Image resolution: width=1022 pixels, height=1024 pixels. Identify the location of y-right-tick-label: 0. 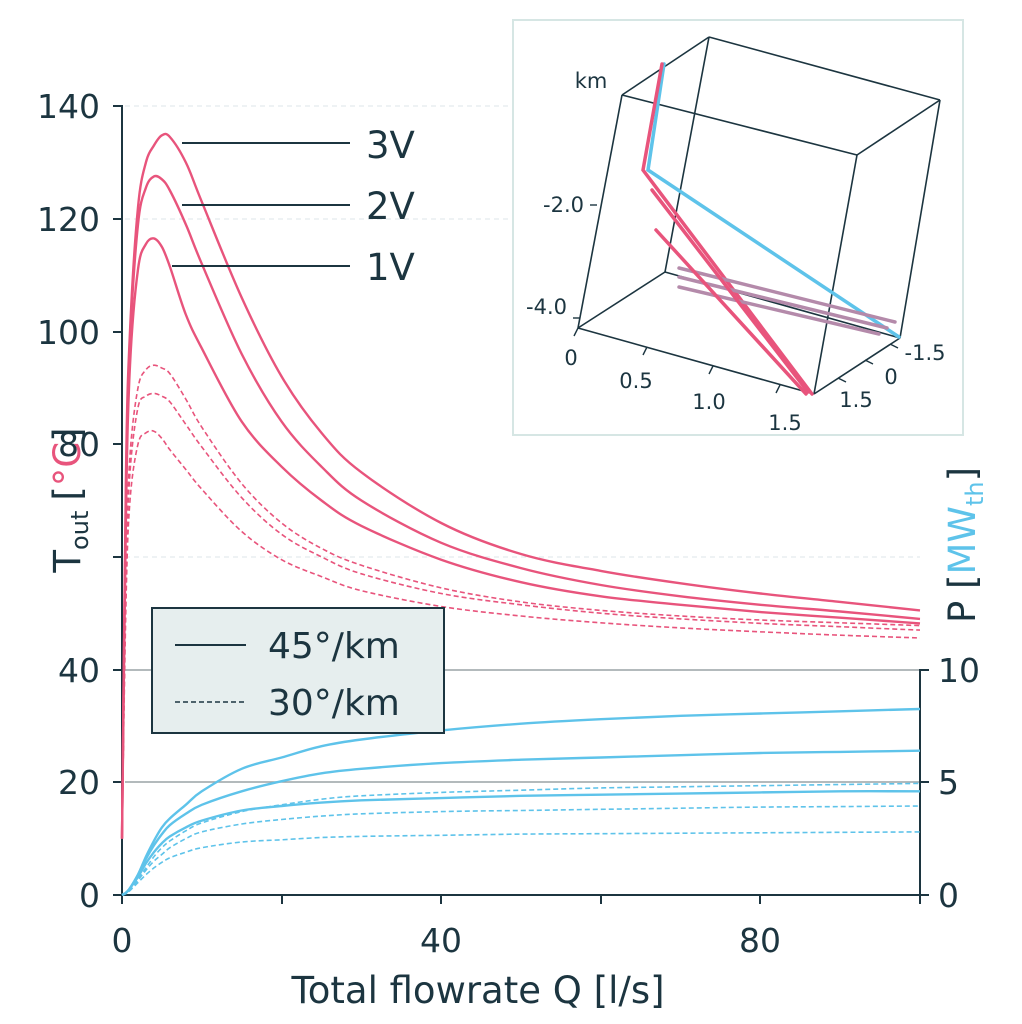
(948, 895).